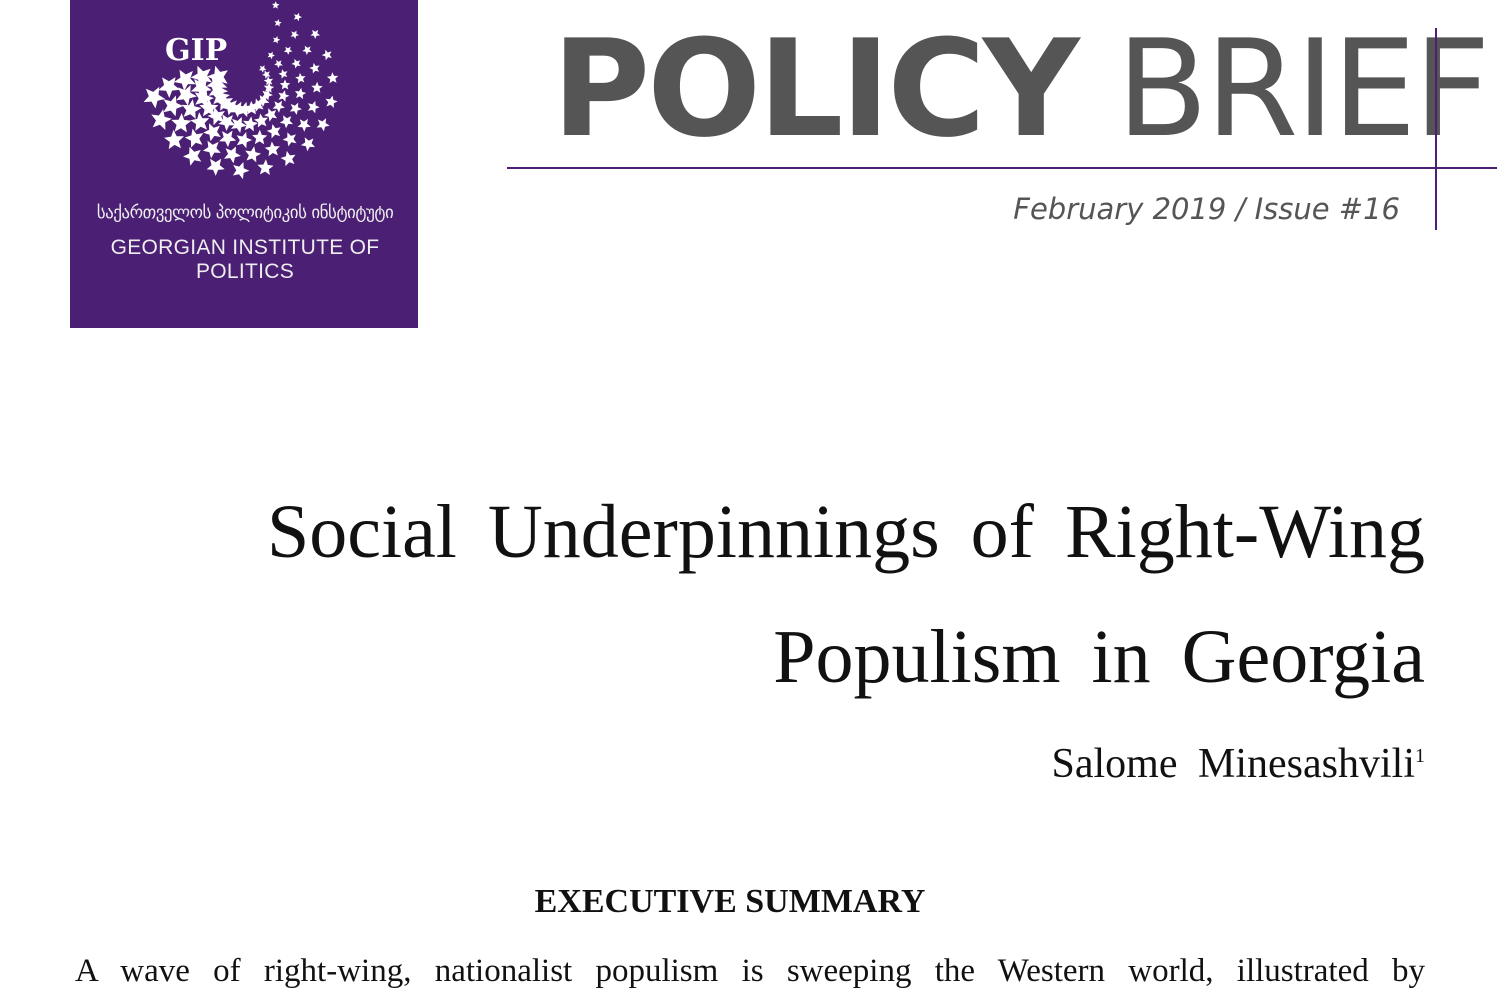 The image size is (1500, 1000). What do you see at coordinates (730, 901) in the screenshot?
I see `section-heading: EXECUTIVE SUMMARY` at bounding box center [730, 901].